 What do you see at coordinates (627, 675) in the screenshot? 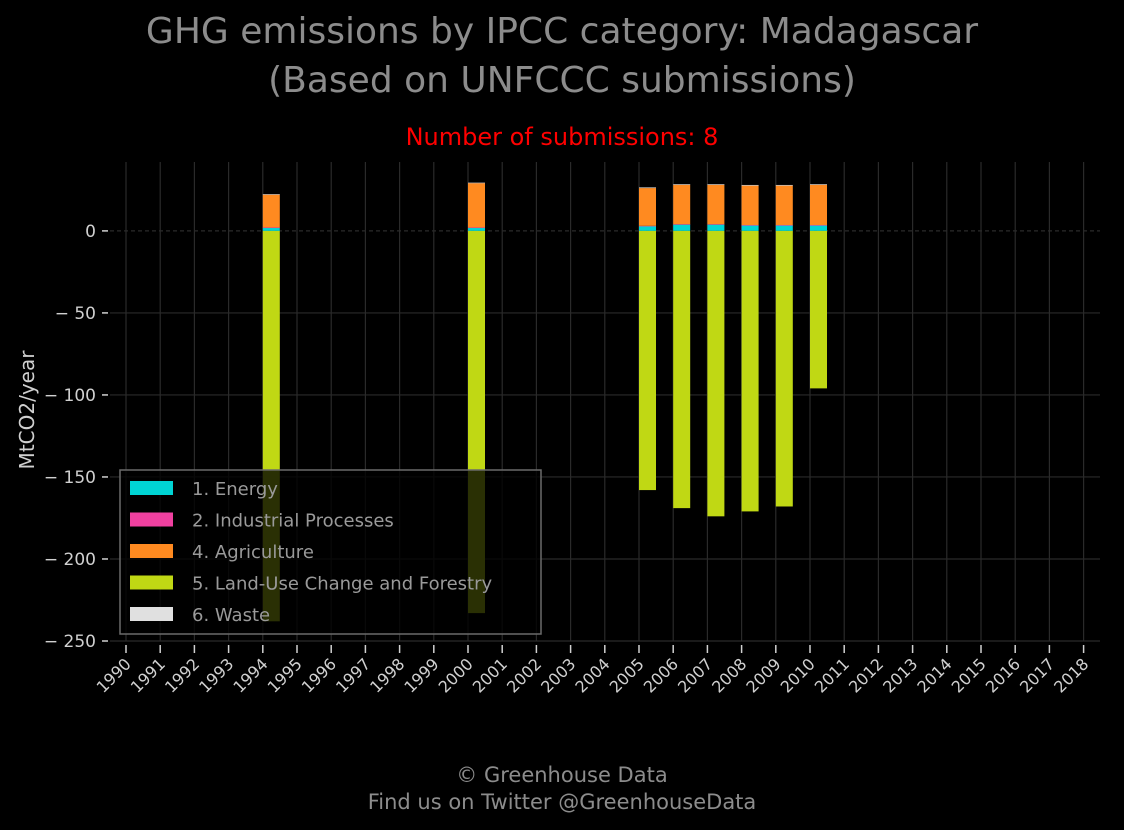
I see `x-tick-label: 2005` at bounding box center [627, 675].